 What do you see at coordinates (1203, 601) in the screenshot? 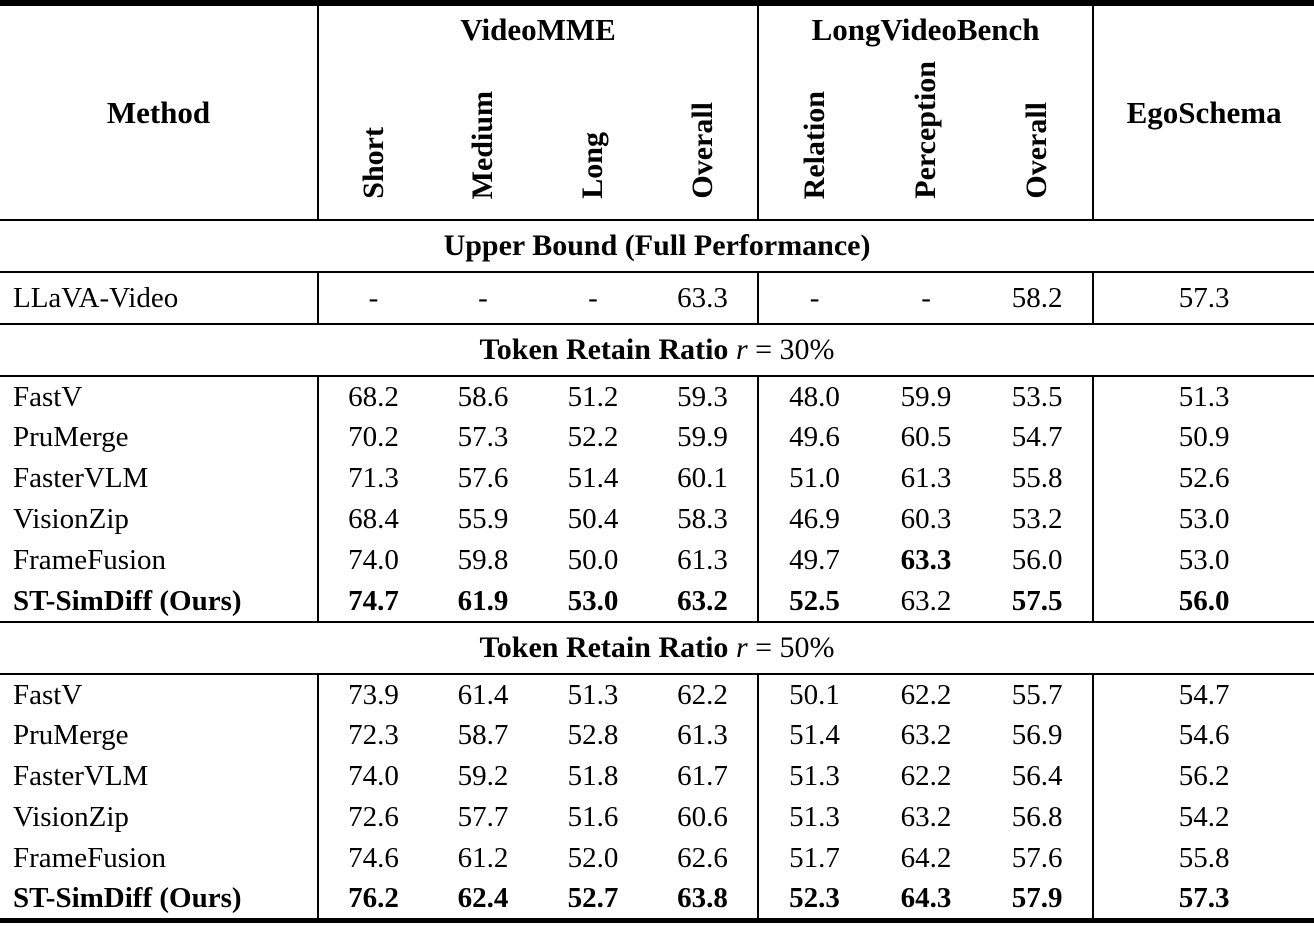
I see `value-cell: 56.0` at bounding box center [1203, 601].